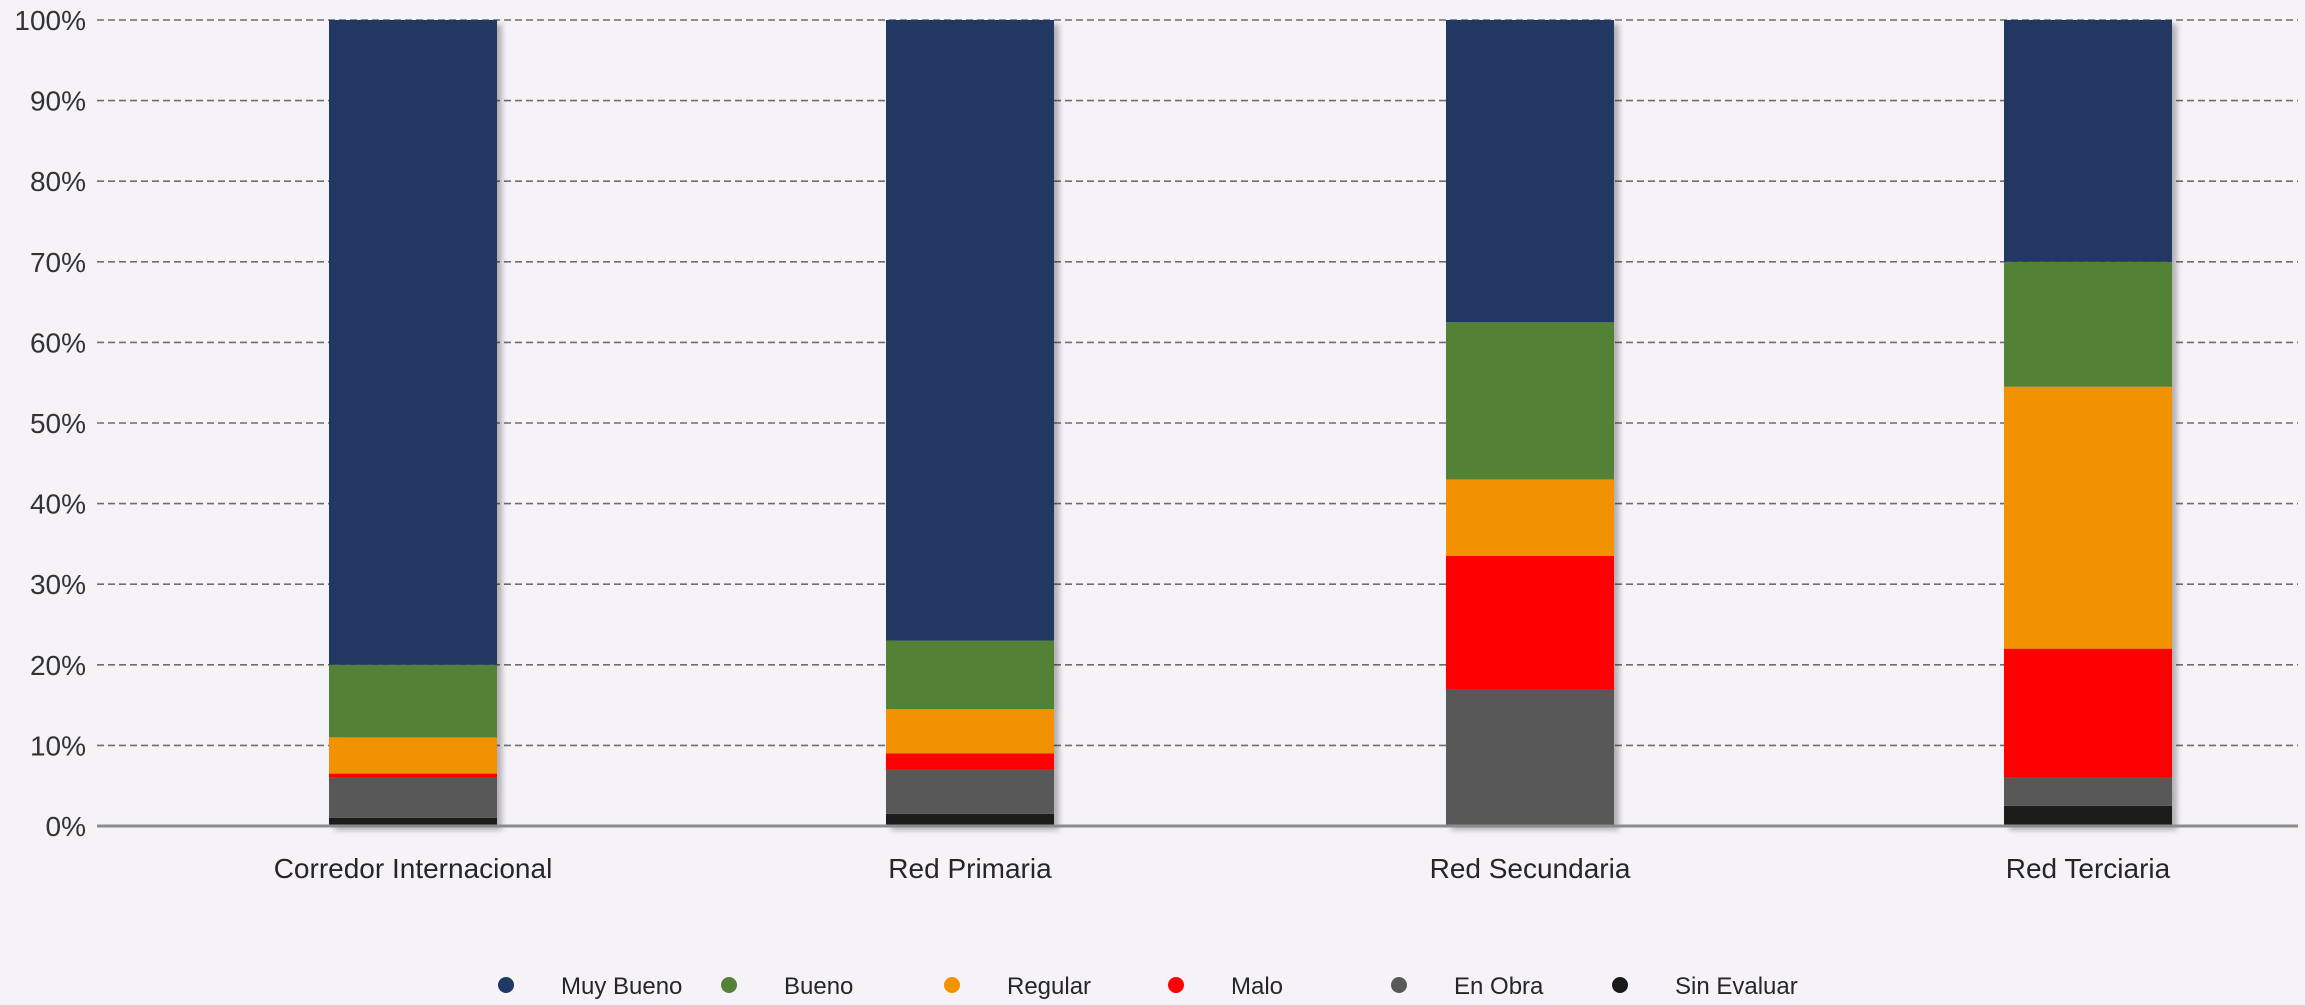 This screenshot has width=2305, height=1005. What do you see at coordinates (58, 504) in the screenshot?
I see `y-tick-label: 40%` at bounding box center [58, 504].